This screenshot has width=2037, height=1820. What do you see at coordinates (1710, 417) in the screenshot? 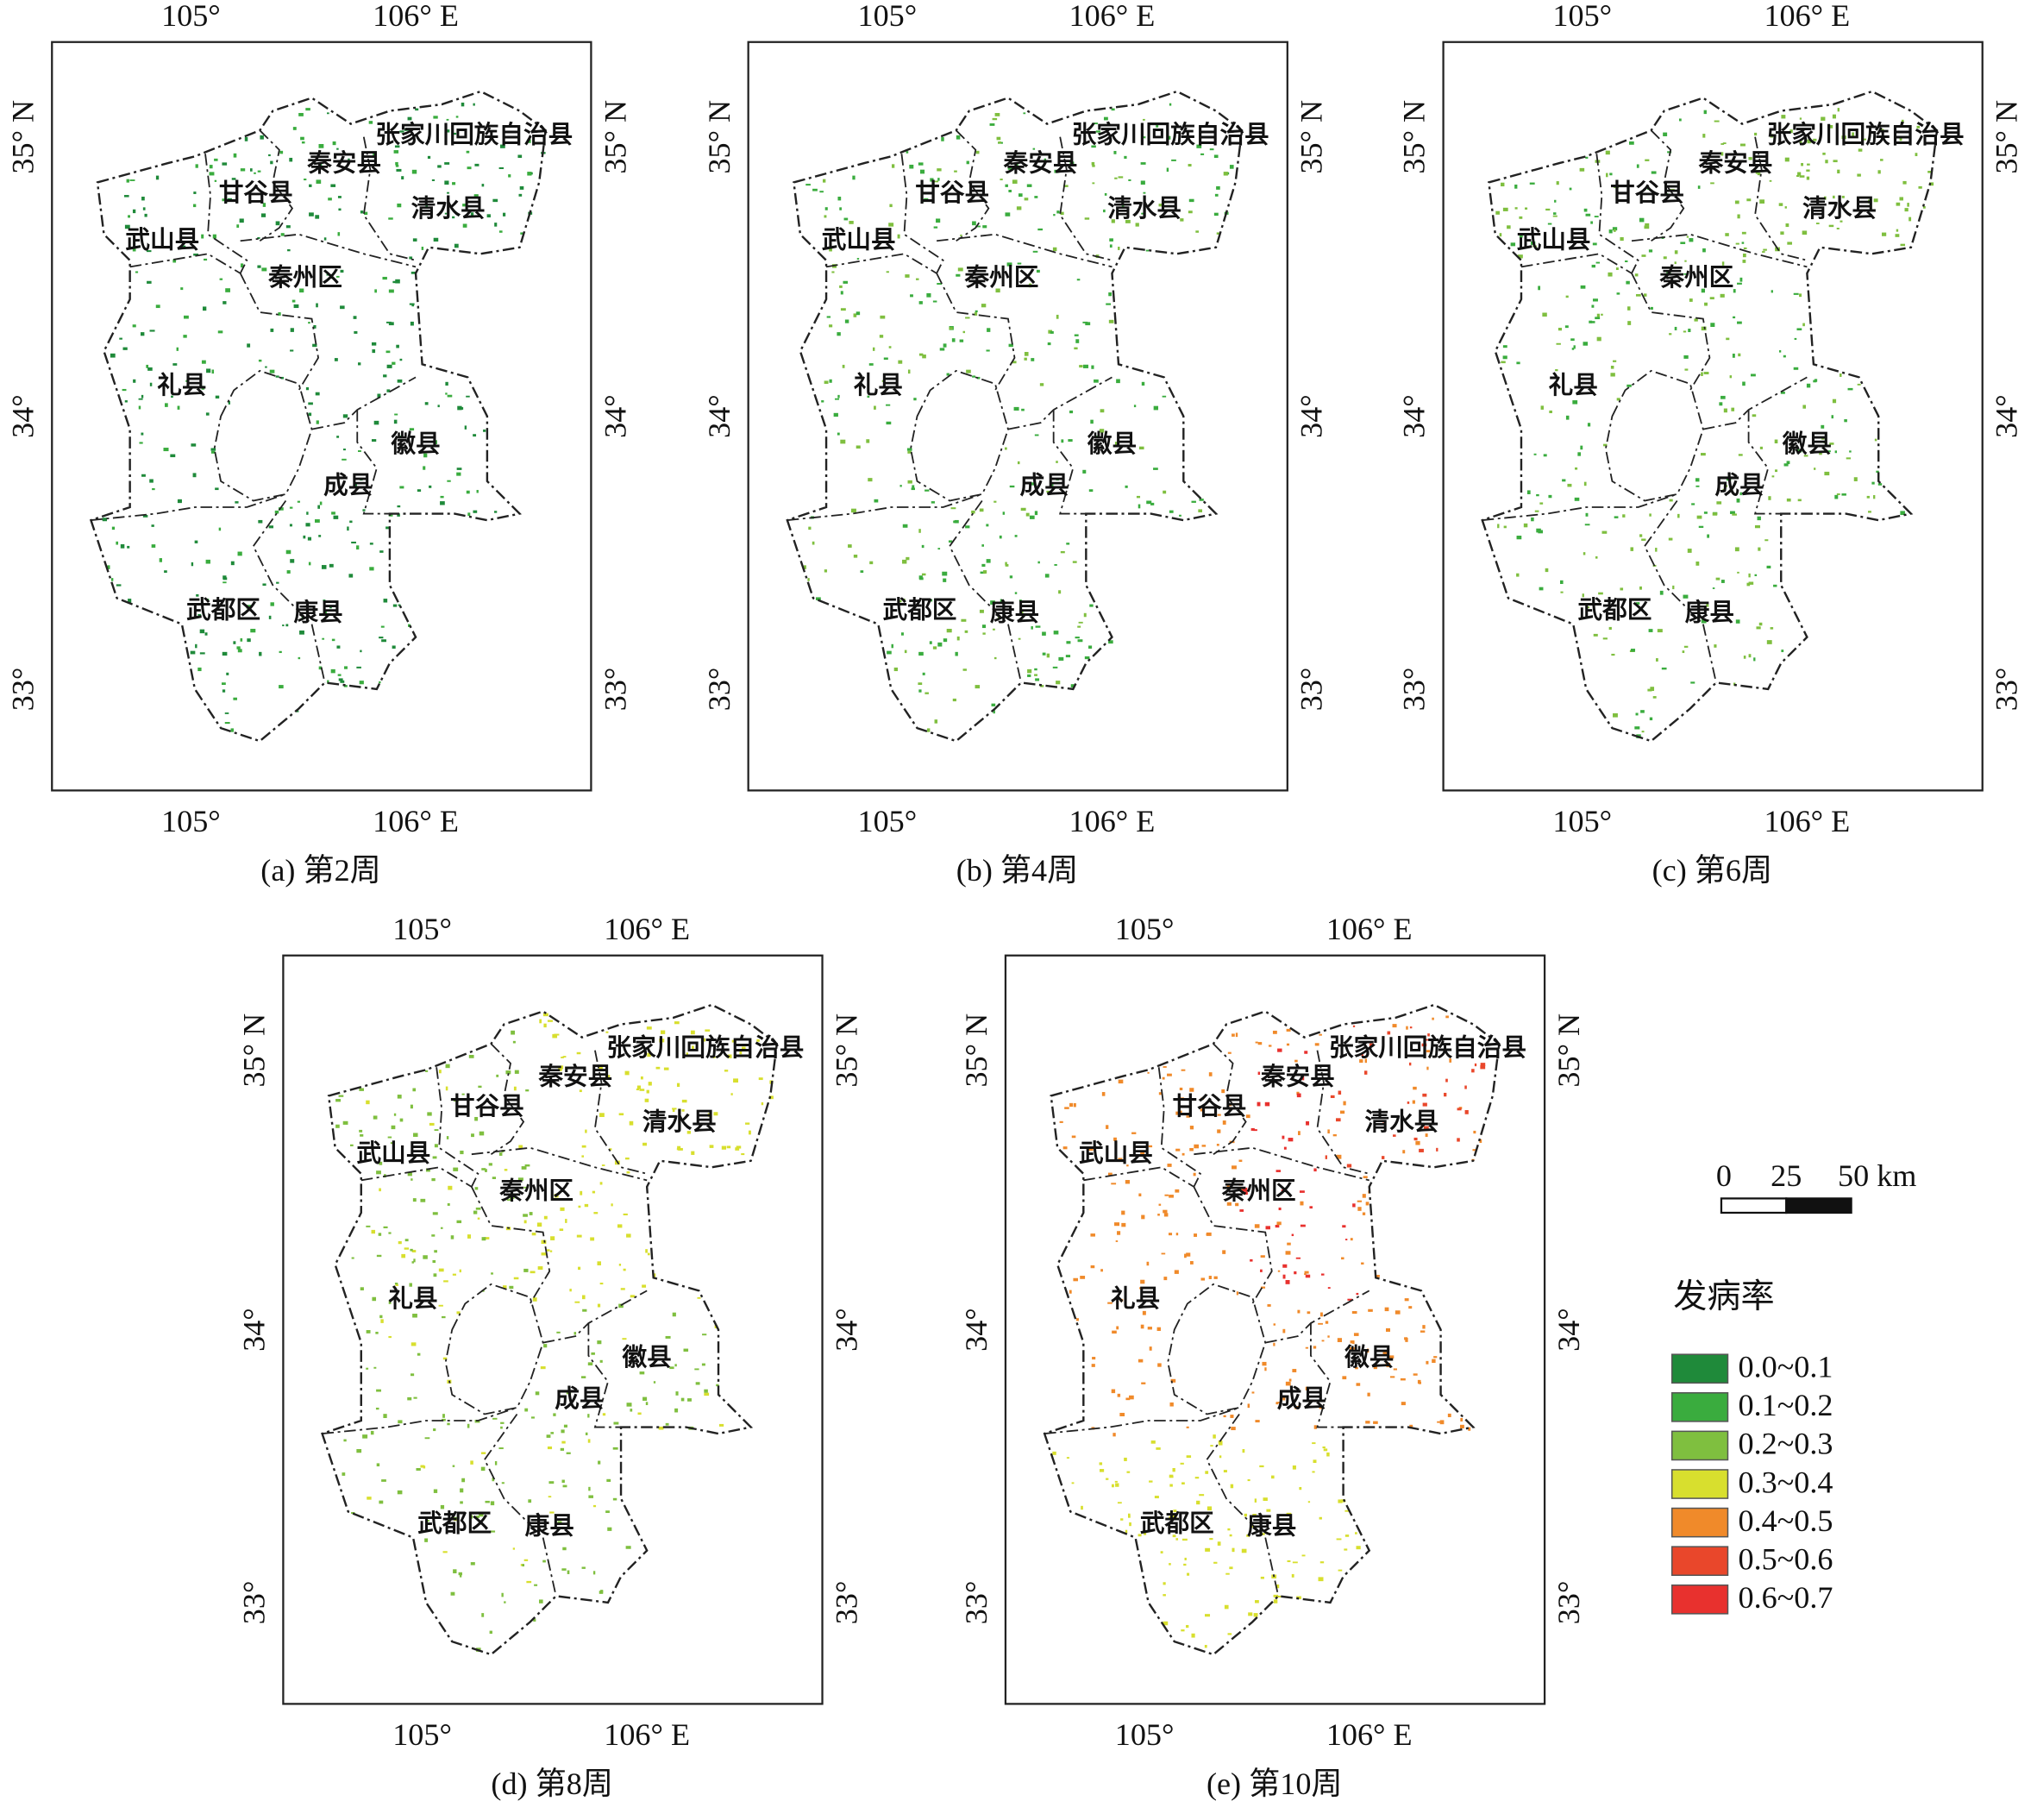
I see `region-boundary` at bounding box center [1710, 417].